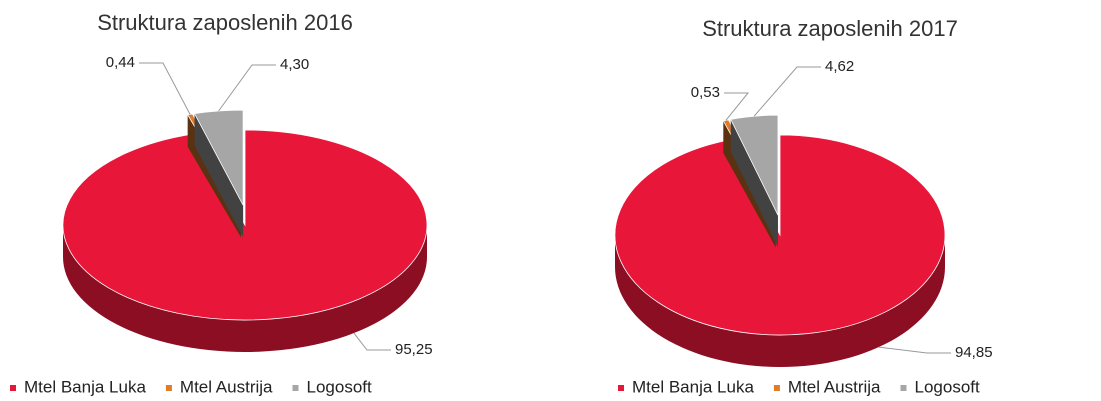 Image resolution: width=1101 pixels, height=401 pixels. What do you see at coordinates (839, 66) in the screenshot?
I see `data-label: 4,62` at bounding box center [839, 66].